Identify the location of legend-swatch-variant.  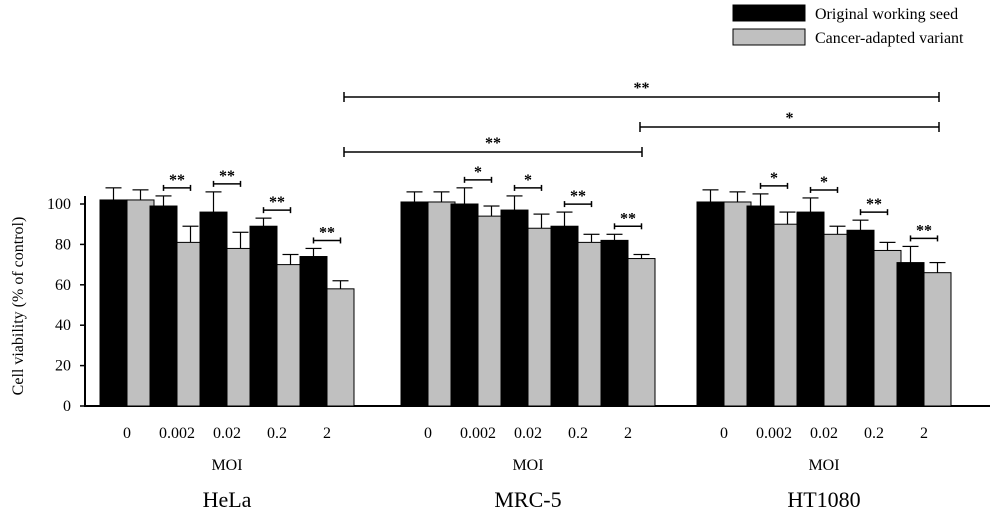
(769, 37).